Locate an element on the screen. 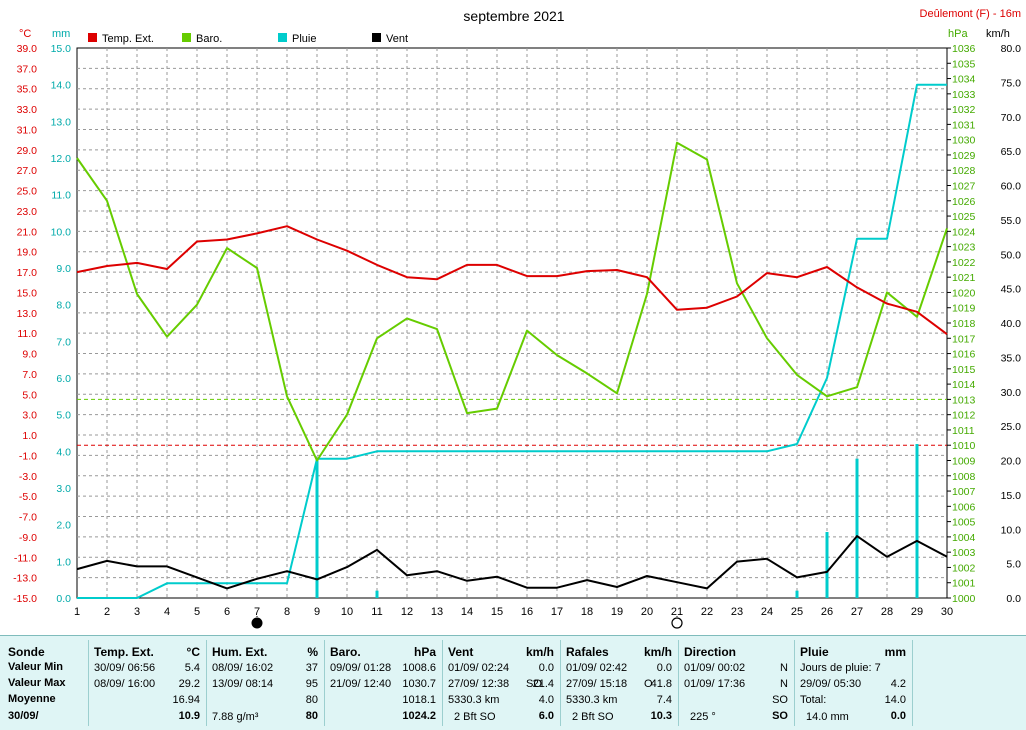 This screenshot has width=1026, height=730. baro-tick-label: 1021 is located at coordinates (964, 278).